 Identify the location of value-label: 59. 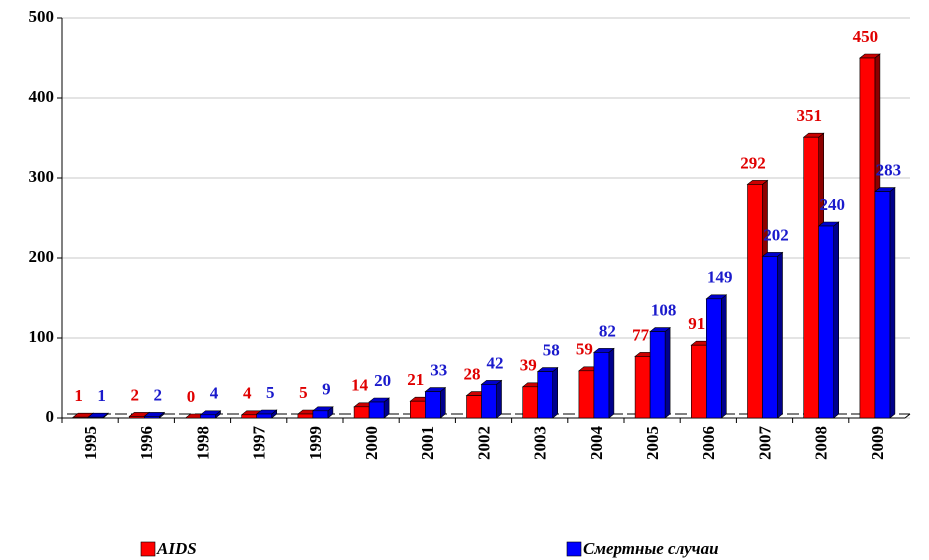
(584, 349).